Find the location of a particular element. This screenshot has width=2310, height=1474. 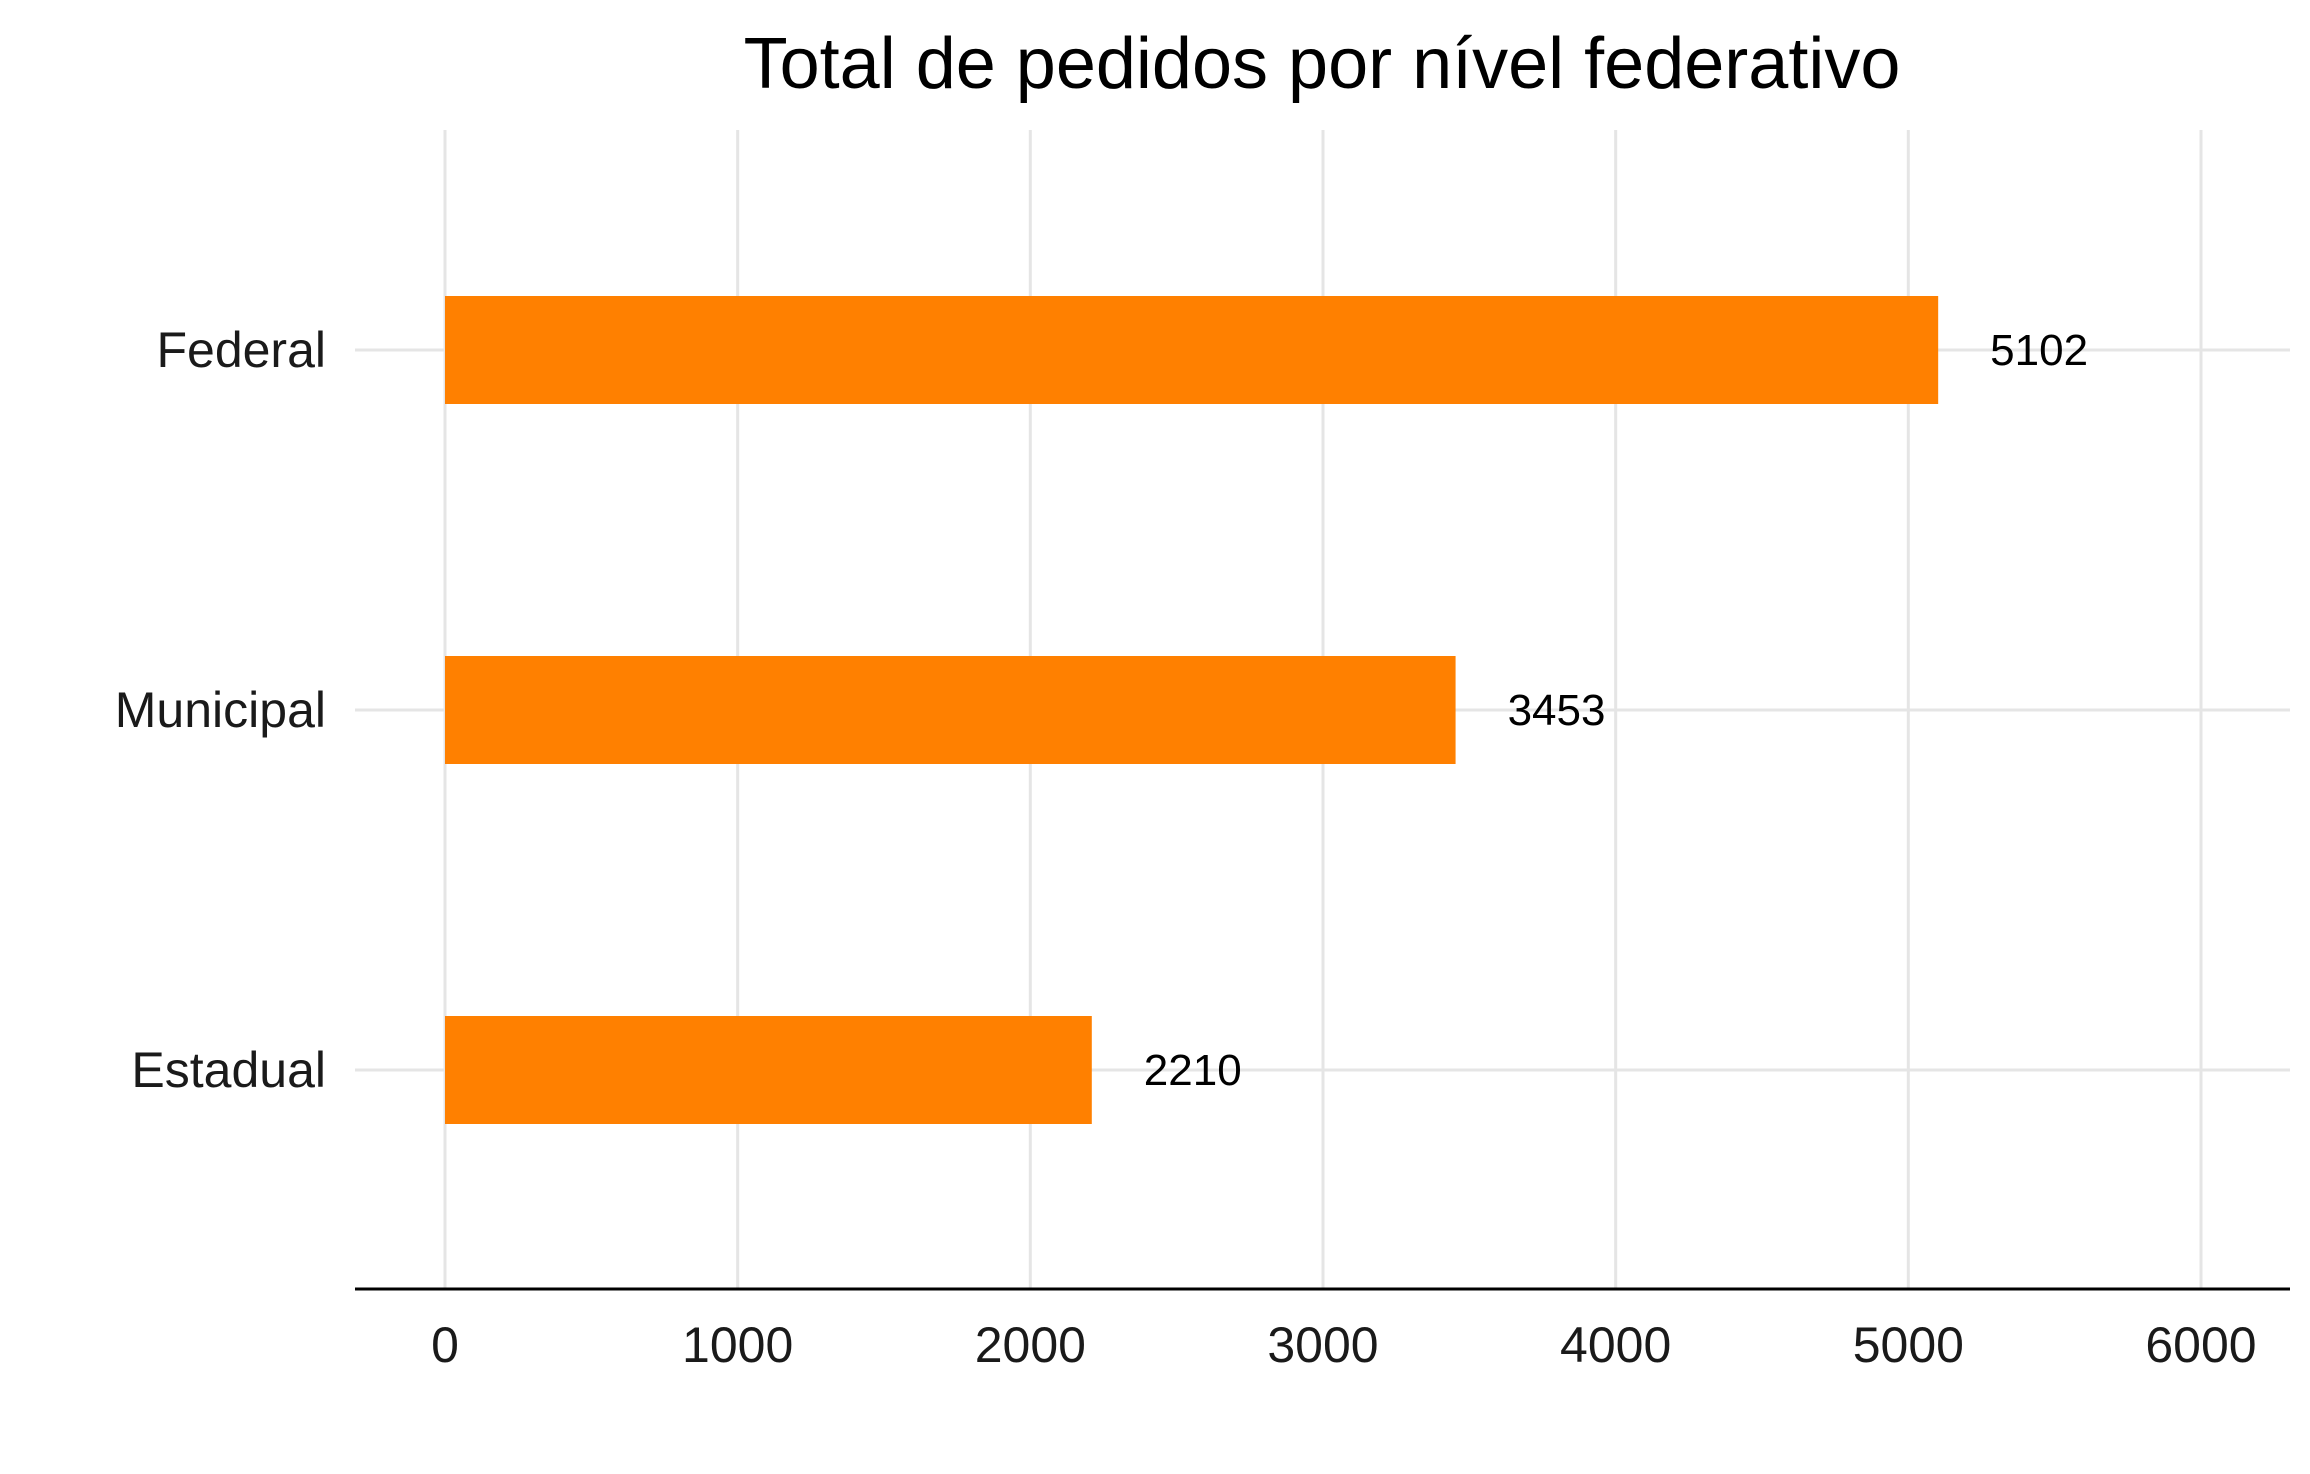

x-tick-label: 5000 is located at coordinates (1908, 1345).